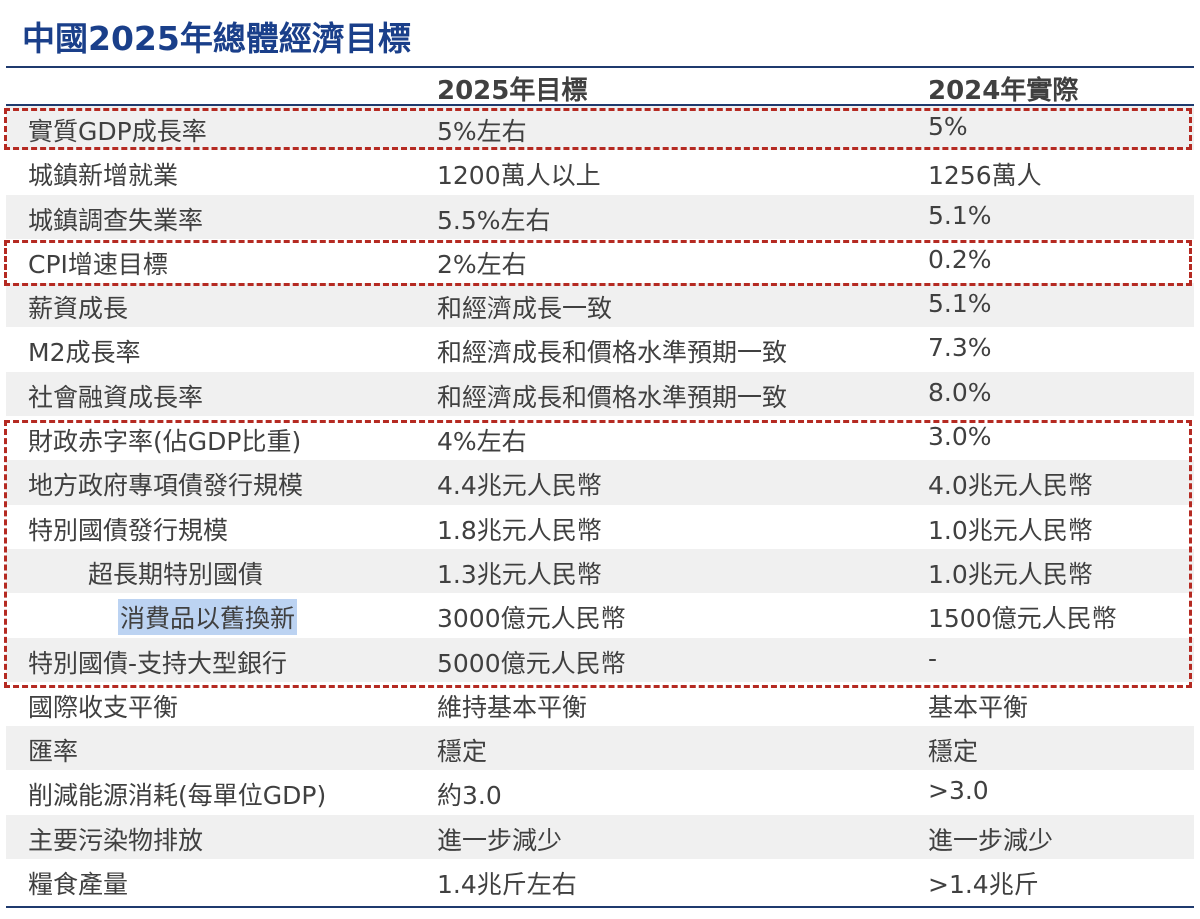  Describe the element at coordinates (482, 442) in the screenshot. I see `row-target: 4%左右` at that location.